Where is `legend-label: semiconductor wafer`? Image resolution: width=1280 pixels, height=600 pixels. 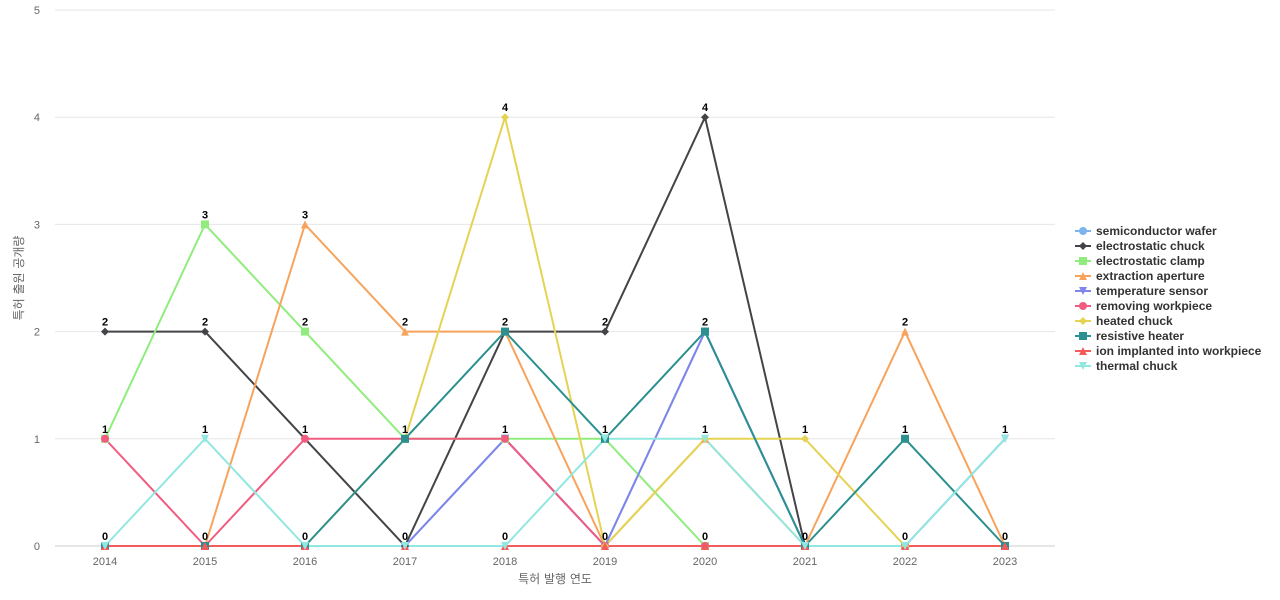 legend-label: semiconductor wafer is located at coordinates (1156, 231).